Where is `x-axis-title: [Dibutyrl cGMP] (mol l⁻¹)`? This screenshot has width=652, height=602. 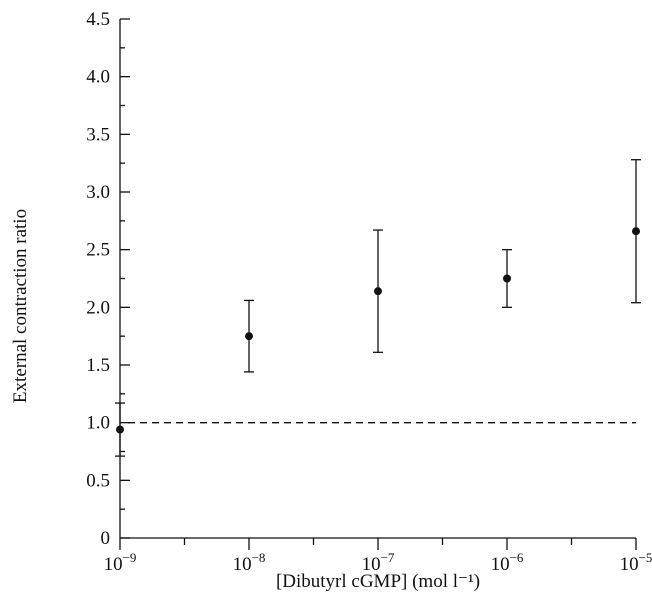
x-axis-title: [Dibutyrl cGMP] (mol l⁻¹) is located at coordinates (378, 581).